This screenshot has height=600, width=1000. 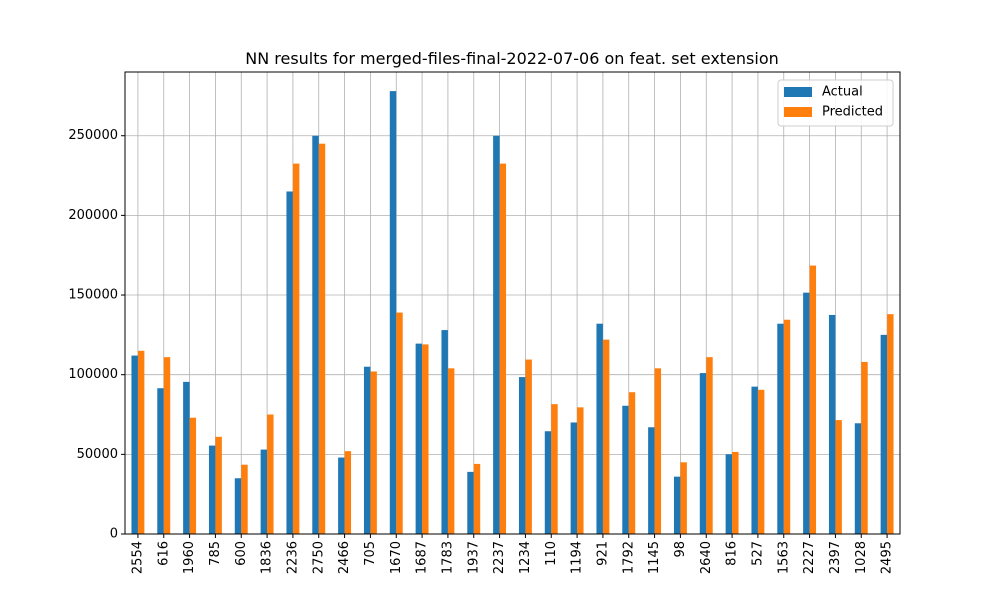 What do you see at coordinates (93, 374) in the screenshot?
I see `y-tick-label: 100000` at bounding box center [93, 374].